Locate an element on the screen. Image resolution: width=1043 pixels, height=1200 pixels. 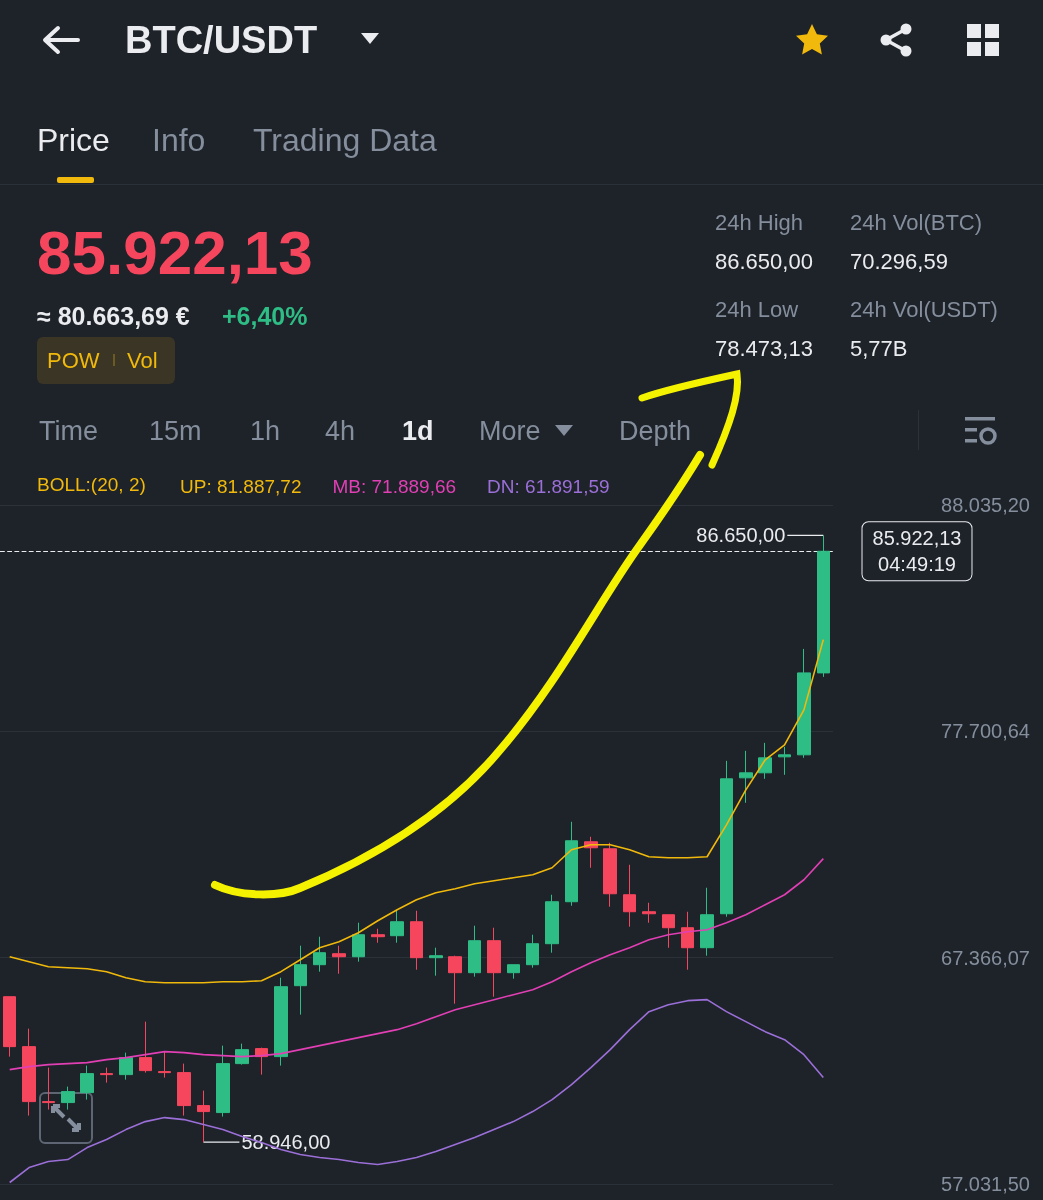
text: 85.922,13 is located at coordinates (175, 252).